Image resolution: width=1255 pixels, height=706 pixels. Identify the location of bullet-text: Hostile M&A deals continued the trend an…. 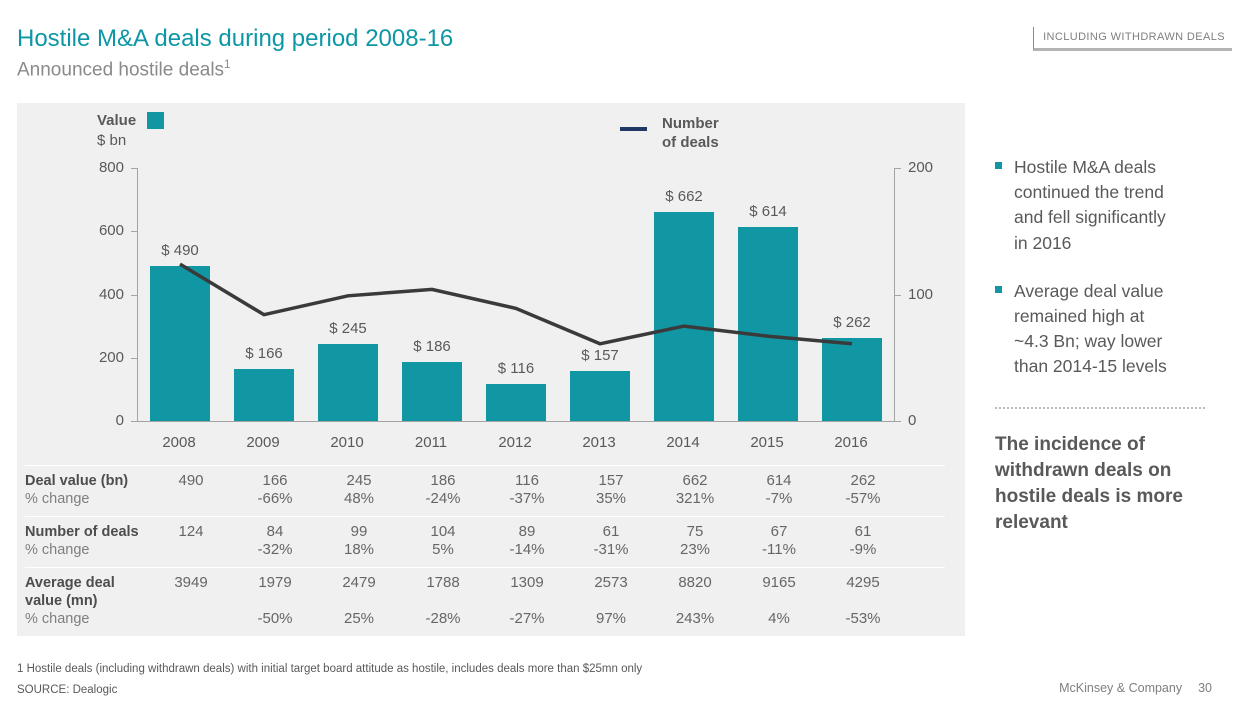
(1090, 205).